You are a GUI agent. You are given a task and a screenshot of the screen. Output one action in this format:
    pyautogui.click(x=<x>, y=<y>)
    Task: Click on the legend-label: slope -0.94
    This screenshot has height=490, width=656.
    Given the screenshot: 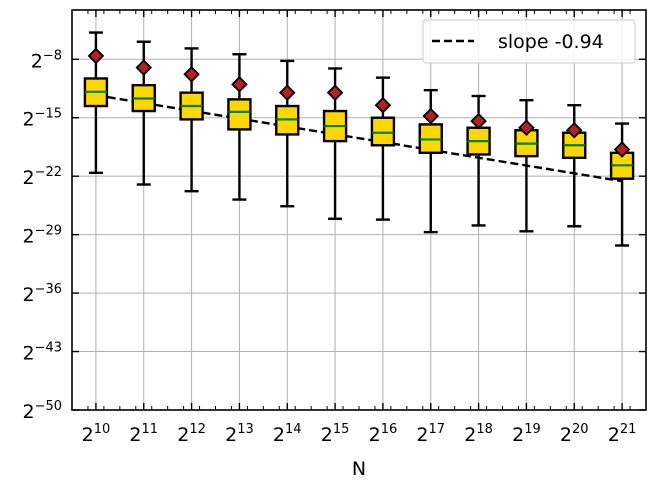 What is the action you would take?
    pyautogui.click(x=551, y=42)
    